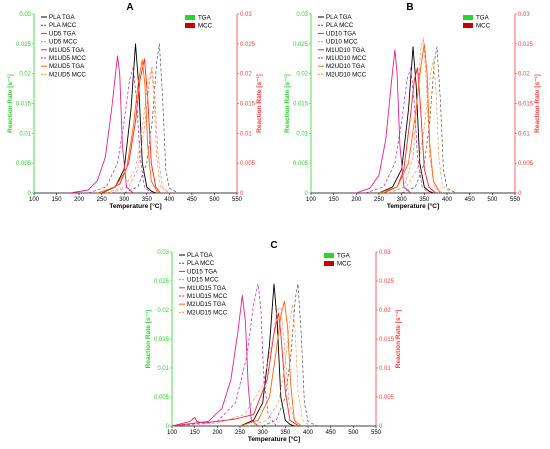 Image resolution: width=550 pixels, height=449 pixels. Describe the element at coordinates (468, 25) in the screenshot. I see `mcc-legend-swatch` at that location.